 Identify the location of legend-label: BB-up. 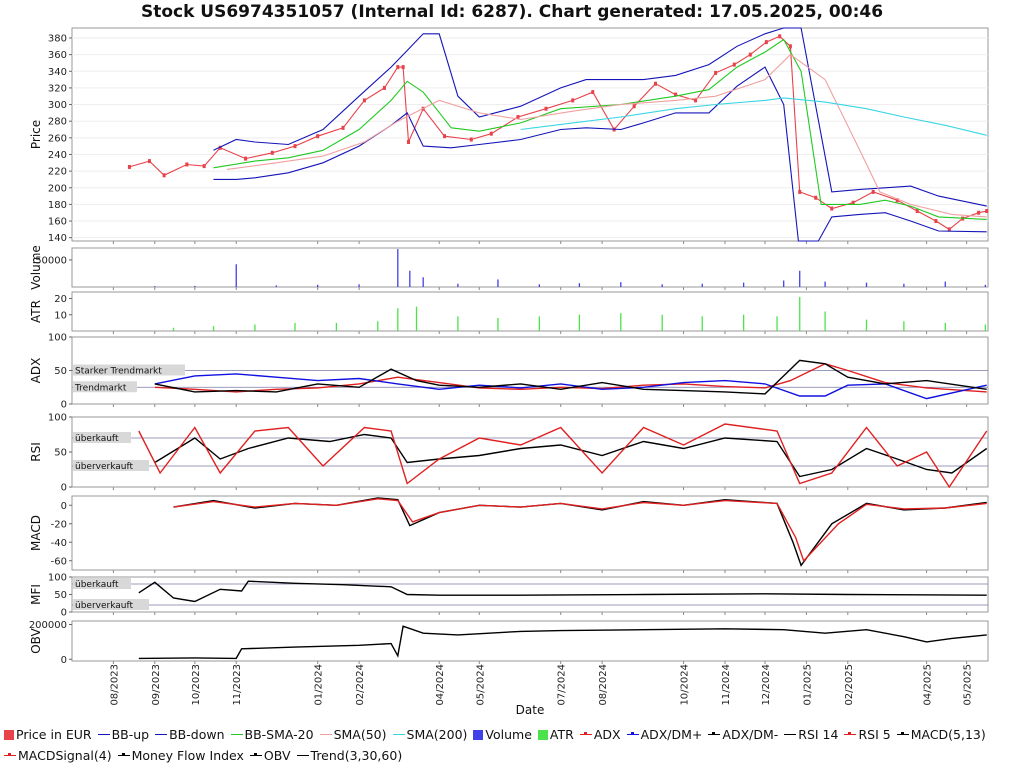
(130, 734).